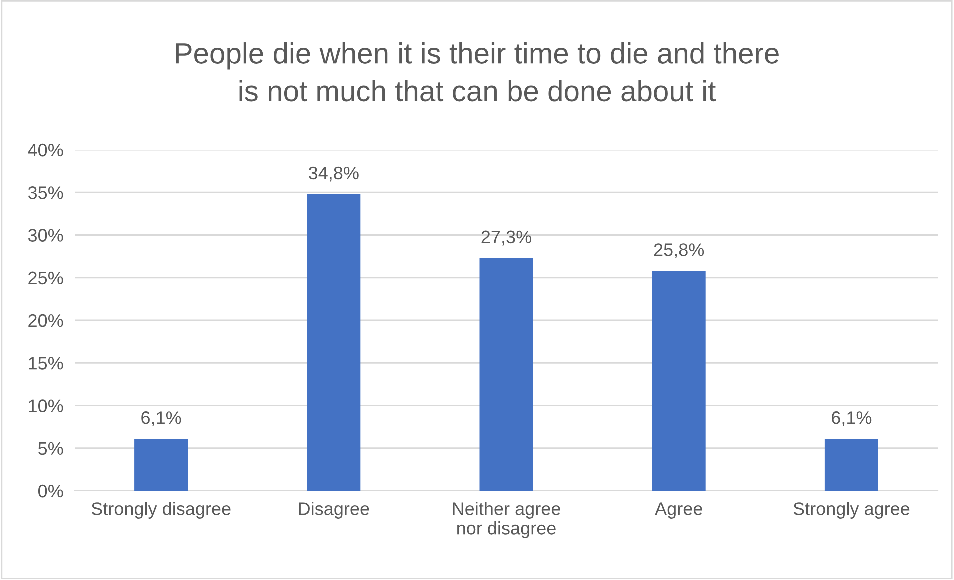 Image resolution: width=954 pixels, height=580 pixels. Describe the element at coordinates (46, 235) in the screenshot. I see `y-tick-label: 30%` at that location.